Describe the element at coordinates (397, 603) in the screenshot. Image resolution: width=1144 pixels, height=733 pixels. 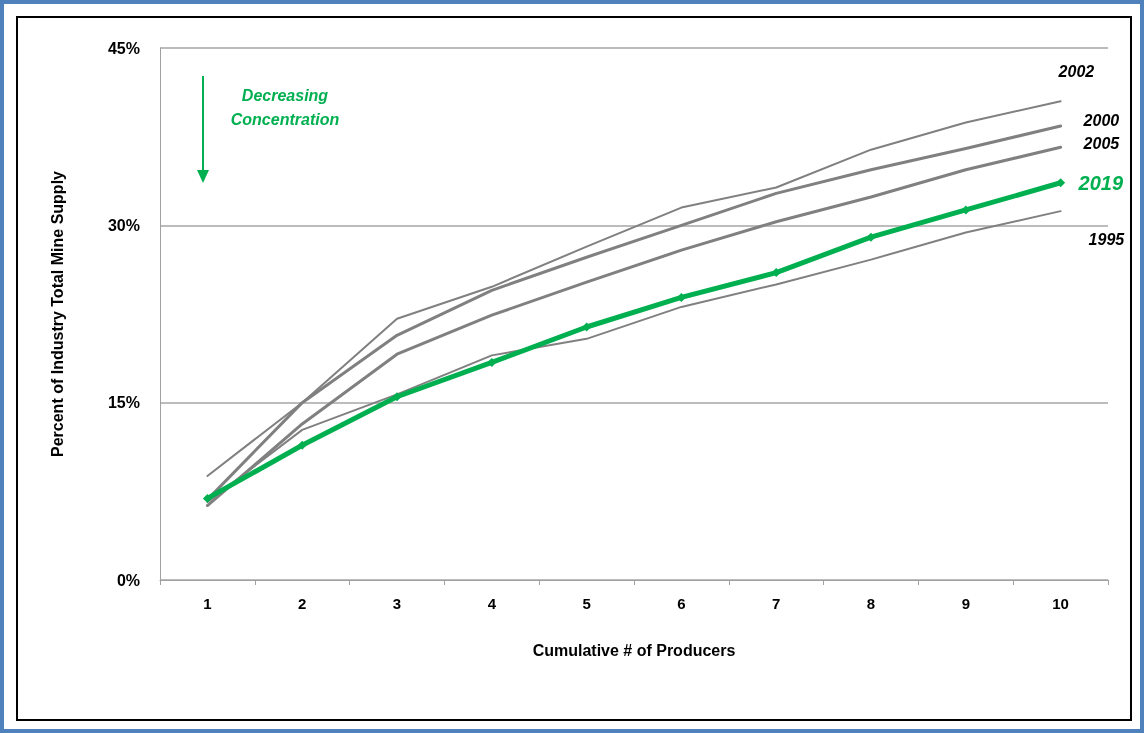
I see `x-tick-label: 3` at that location.